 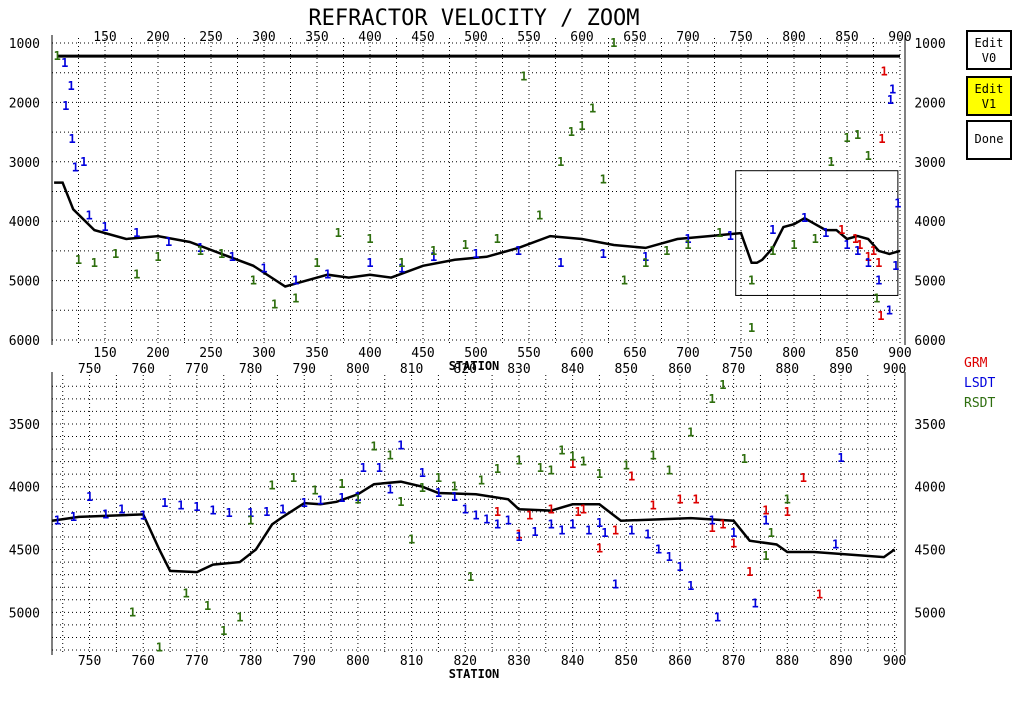 I want to click on x-tick-label-bottom: 900, so click(x=899, y=353).